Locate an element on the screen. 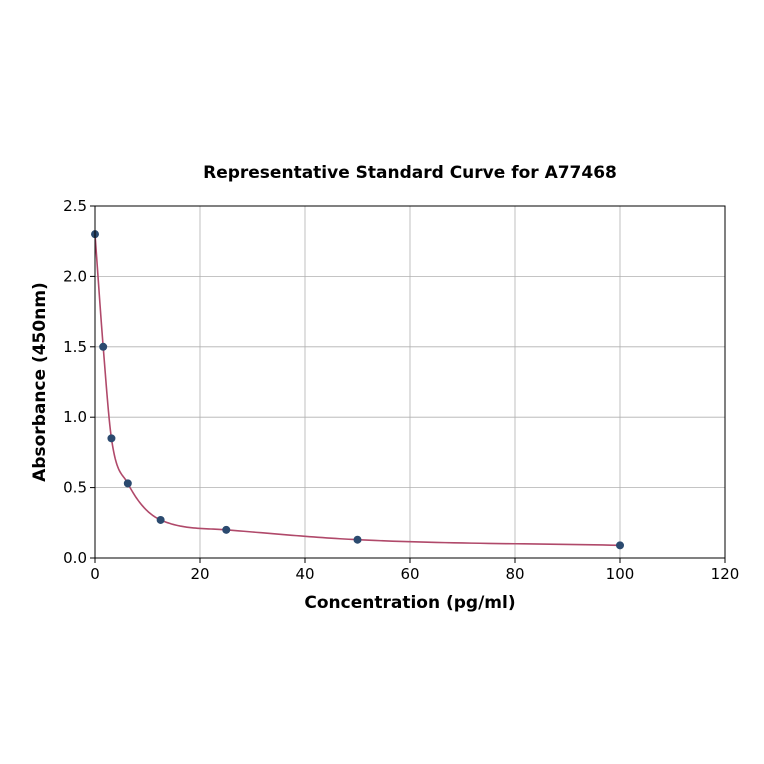  x-tick-label: 60 is located at coordinates (409, 574).